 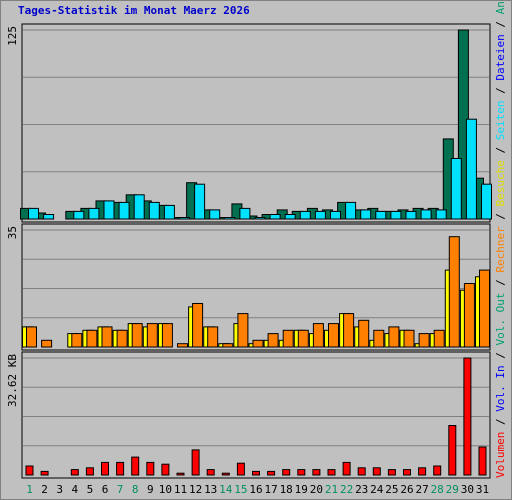 What do you see at coordinates (59, 489) in the screenshot?
I see `x-tick-label-day-3: 3` at bounding box center [59, 489].